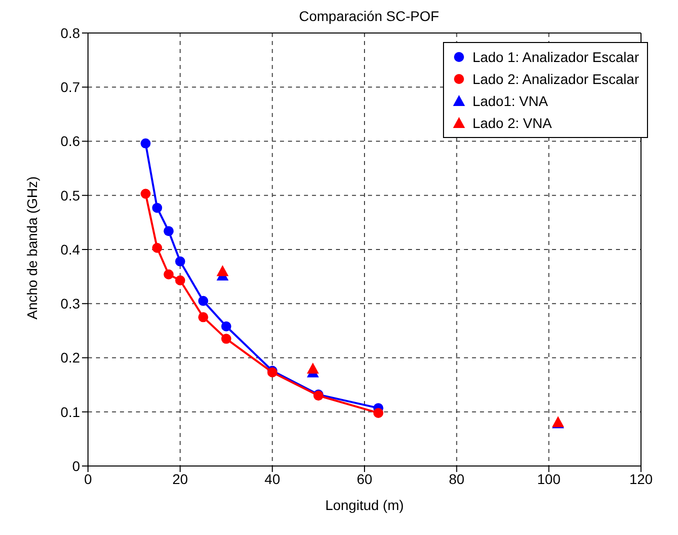  What do you see at coordinates (641, 478) in the screenshot?
I see `x-tick-label: 120` at bounding box center [641, 478].